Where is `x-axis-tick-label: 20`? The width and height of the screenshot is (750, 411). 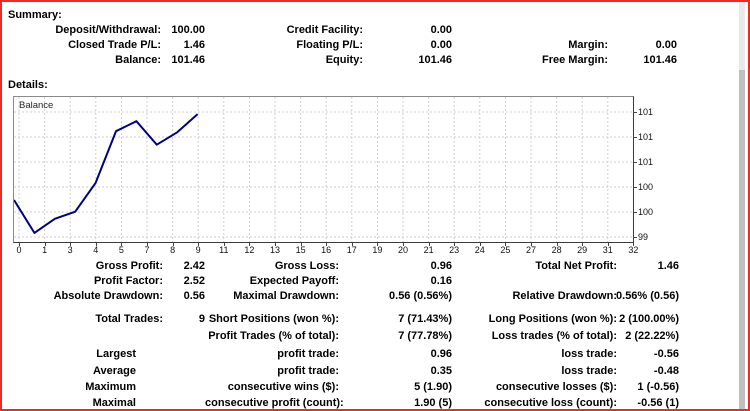
x-axis-tick-label: 20 is located at coordinates (402, 250).